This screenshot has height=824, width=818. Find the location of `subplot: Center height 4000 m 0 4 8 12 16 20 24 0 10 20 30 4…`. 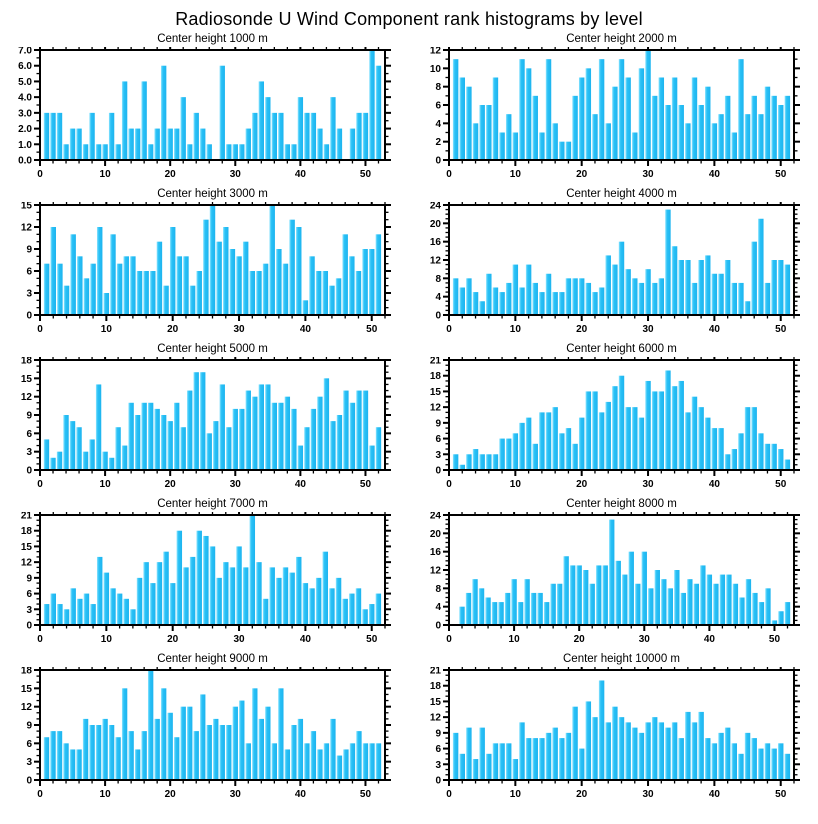

subplot: Center height 4000 m 0 4 8 12 16 20 24 0 10 20 30 4… is located at coordinates (613, 264).